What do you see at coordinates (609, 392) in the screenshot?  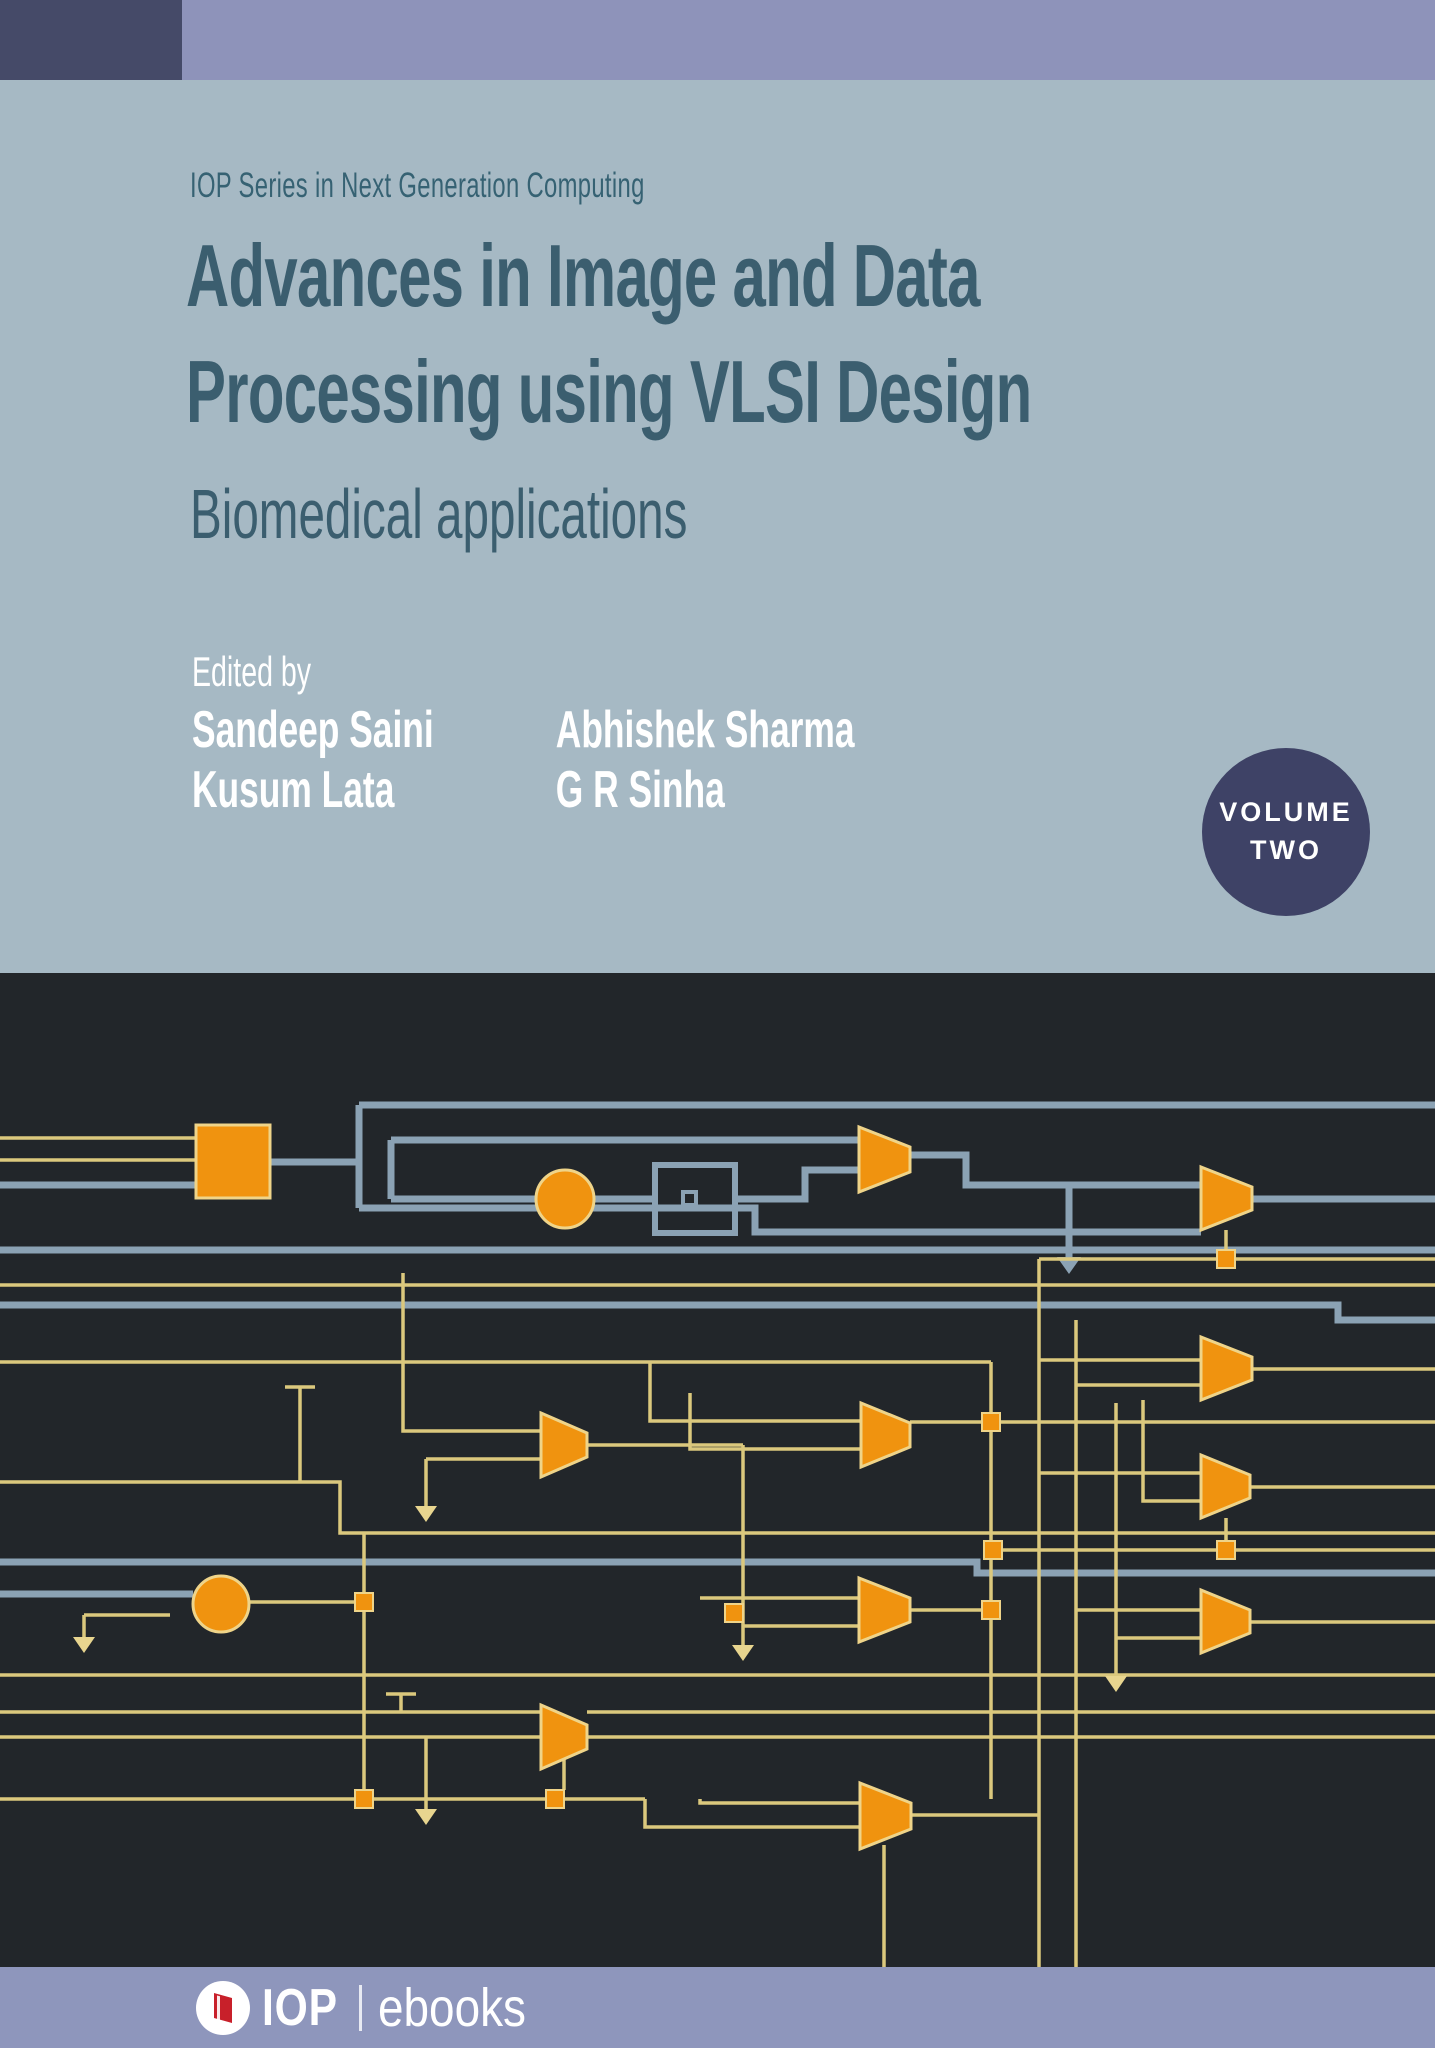 I see `book-title-line2: Processing using VLSI Design` at bounding box center [609, 392].